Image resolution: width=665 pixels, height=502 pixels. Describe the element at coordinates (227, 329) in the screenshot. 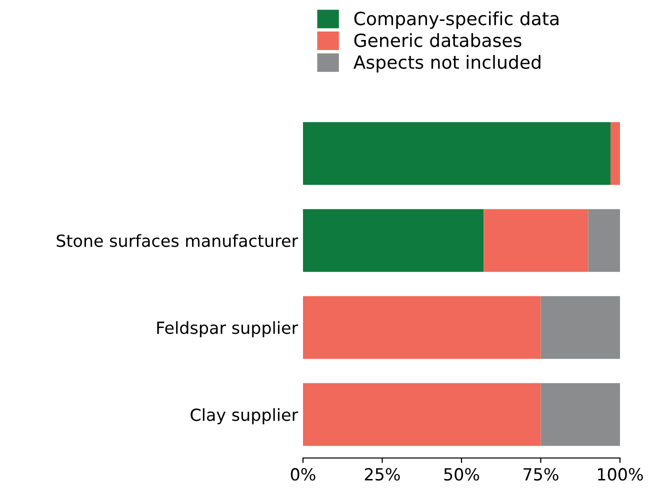

I see `y-tick-label: Feldspar supplier` at that location.